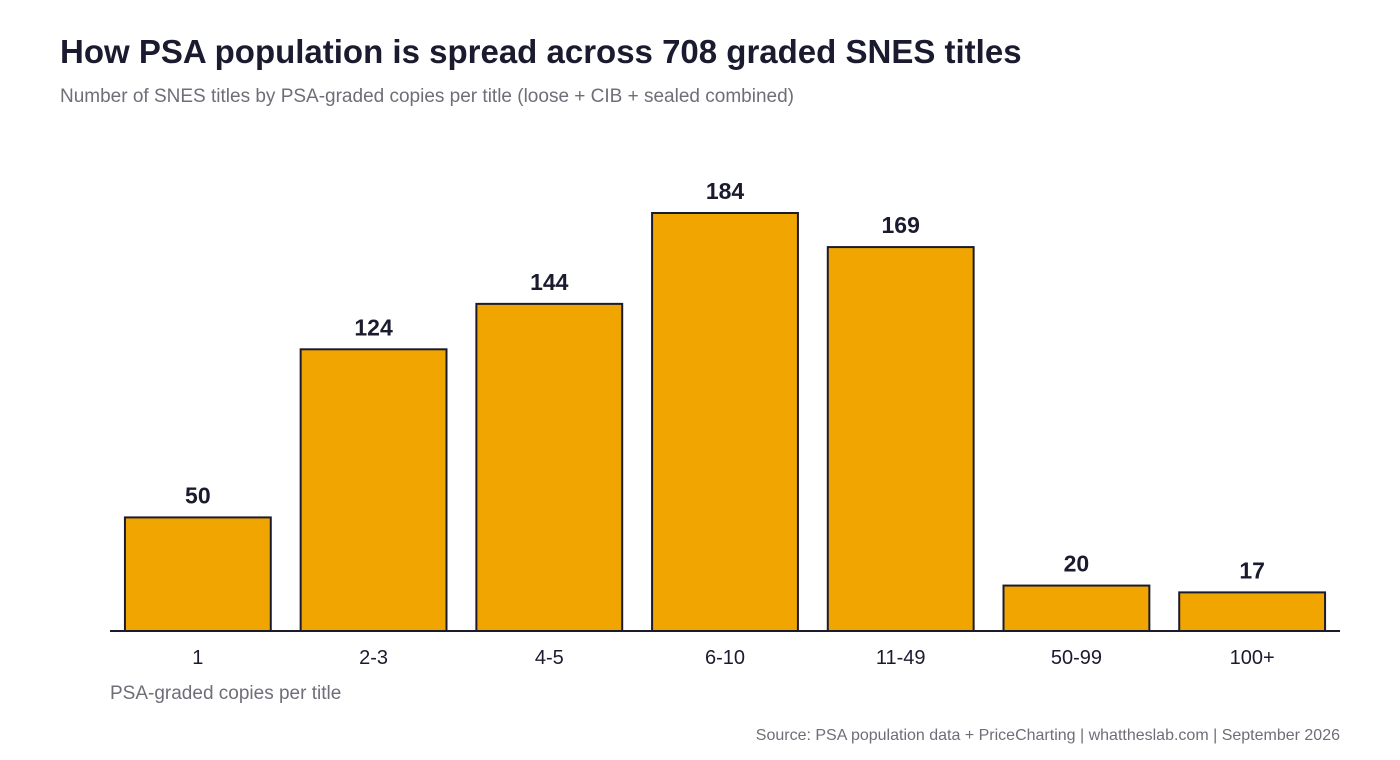 This screenshot has height=760, width=1400. What do you see at coordinates (549, 282) in the screenshot?
I see `value-label-4-5: 144` at bounding box center [549, 282].